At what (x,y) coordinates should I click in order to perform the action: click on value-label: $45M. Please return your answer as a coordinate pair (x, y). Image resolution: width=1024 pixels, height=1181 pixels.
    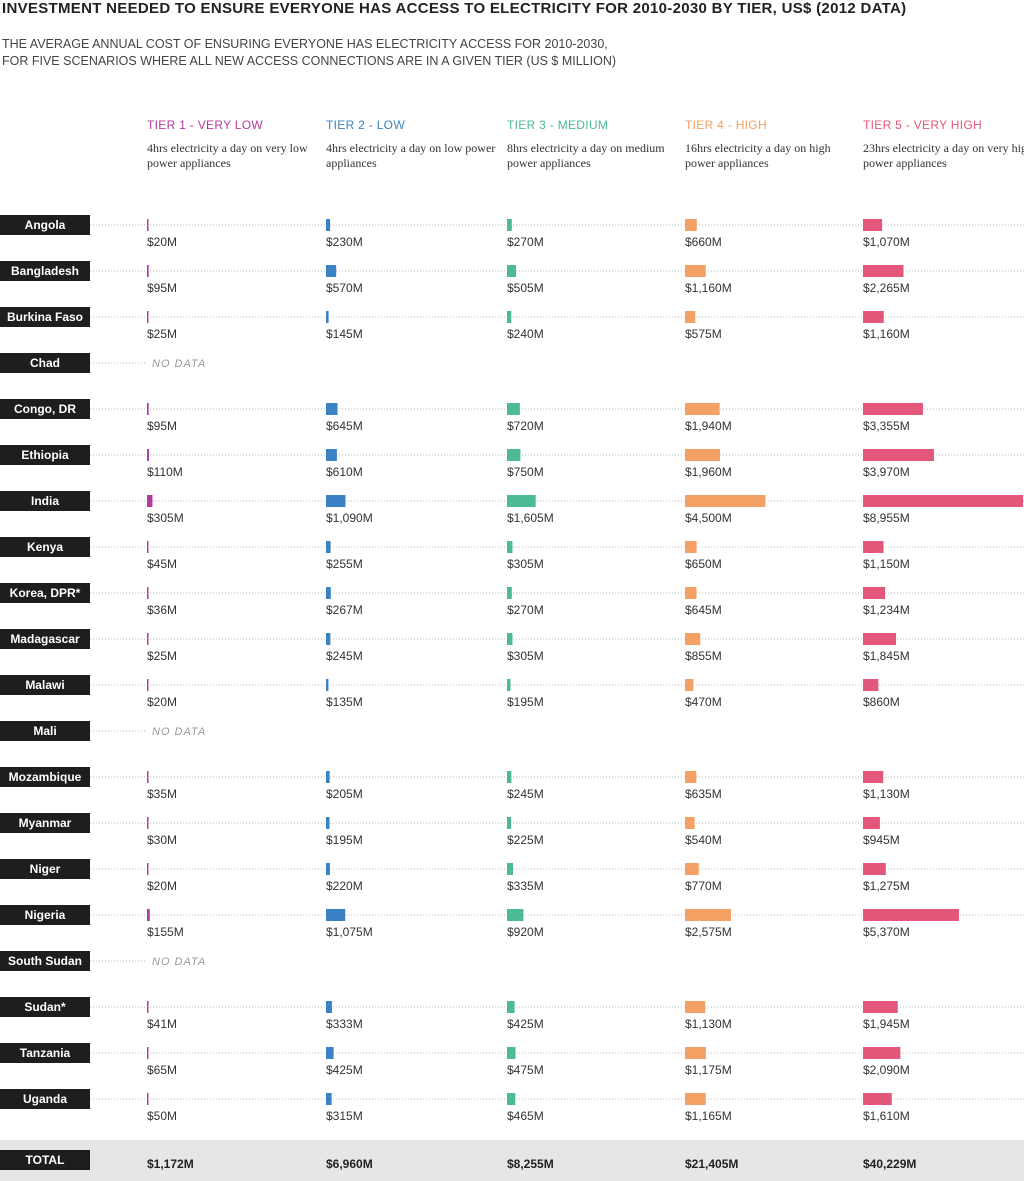
    Looking at the image, I should click on (162, 564).